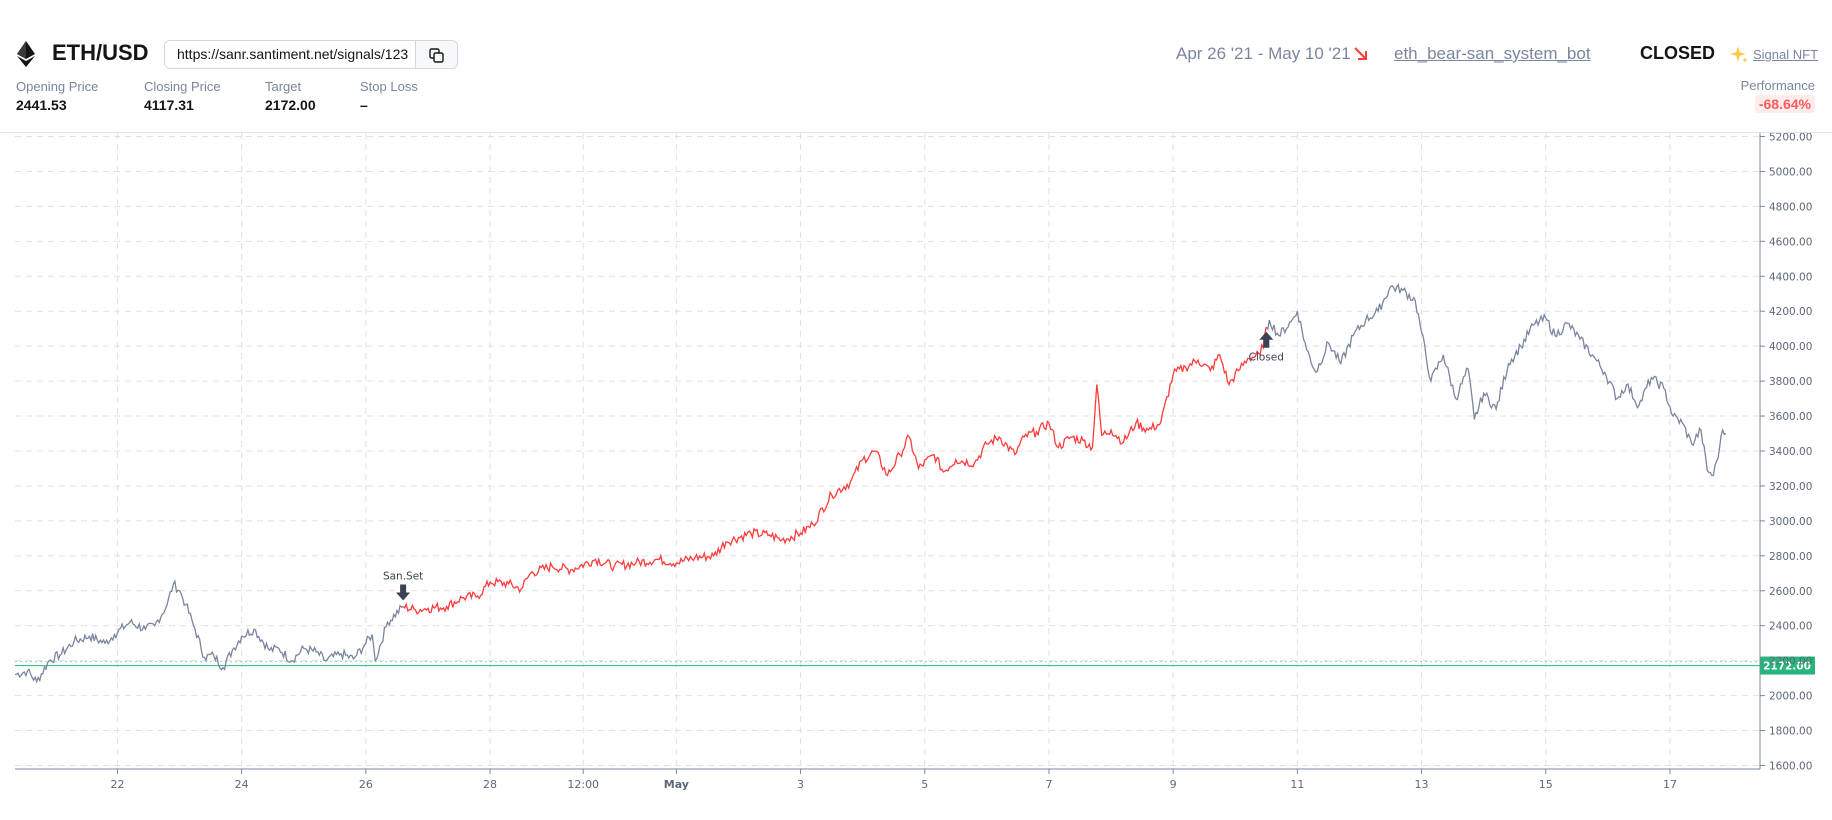  Describe the element at coordinates (490, 784) in the screenshot. I see `x-tick-label: 28` at that location.